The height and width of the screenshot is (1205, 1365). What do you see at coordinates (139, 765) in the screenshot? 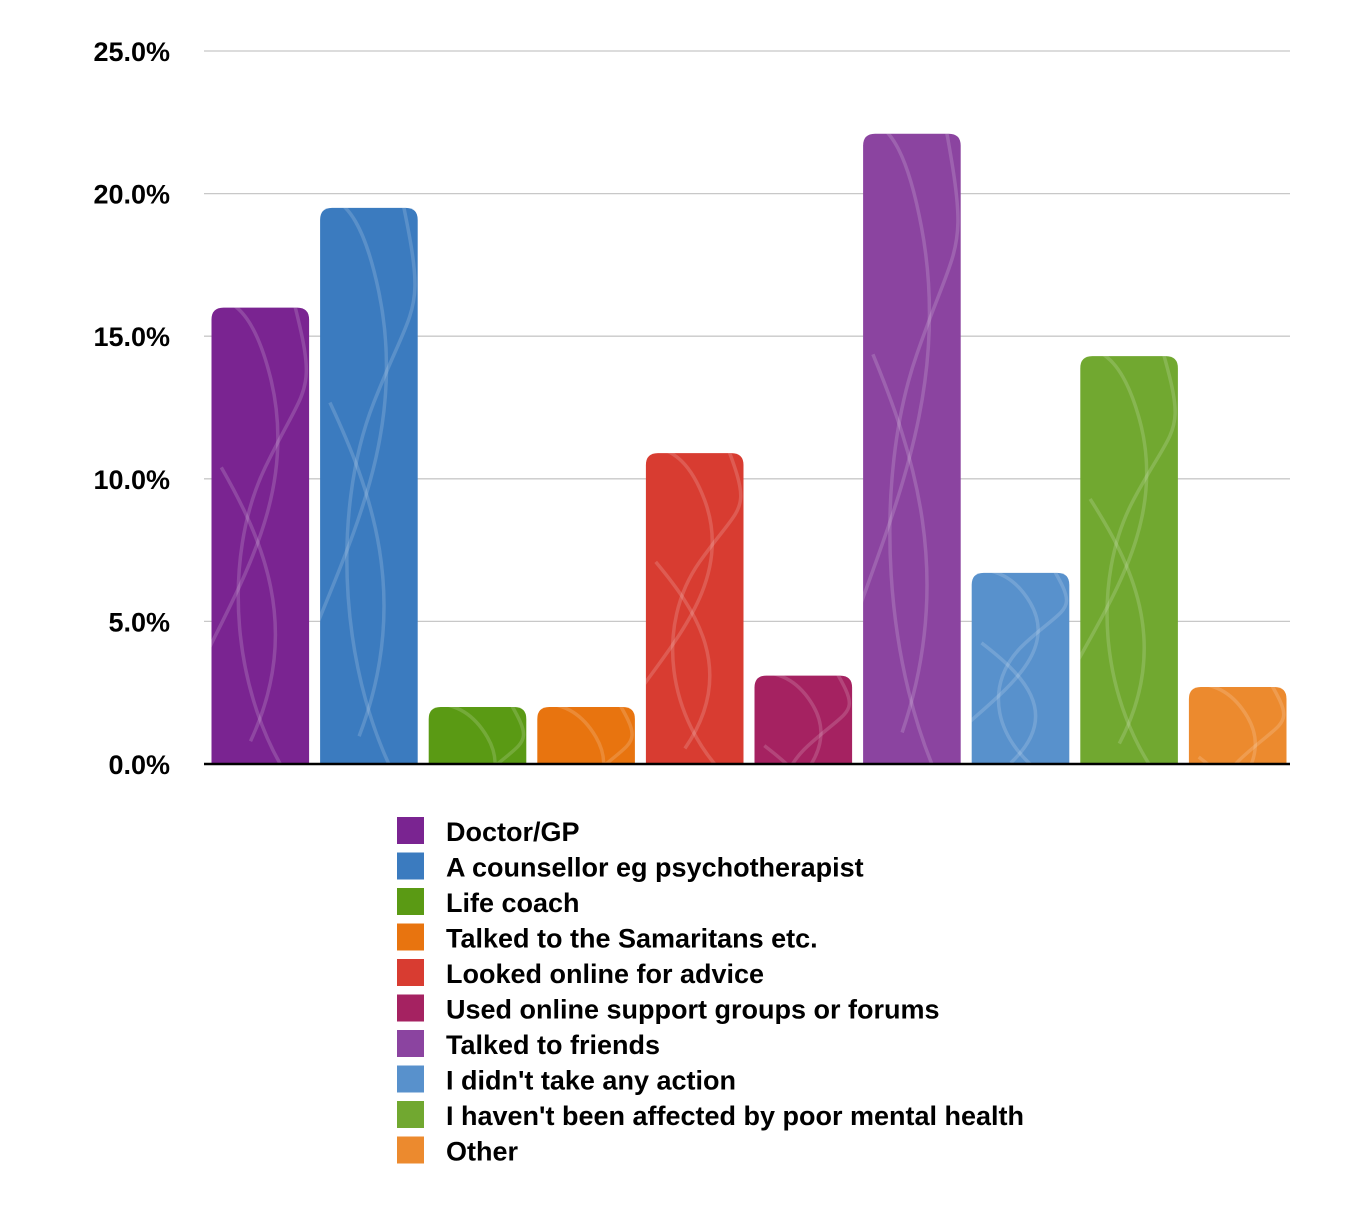
I see `y-tick-label: 0.0%` at bounding box center [139, 765].